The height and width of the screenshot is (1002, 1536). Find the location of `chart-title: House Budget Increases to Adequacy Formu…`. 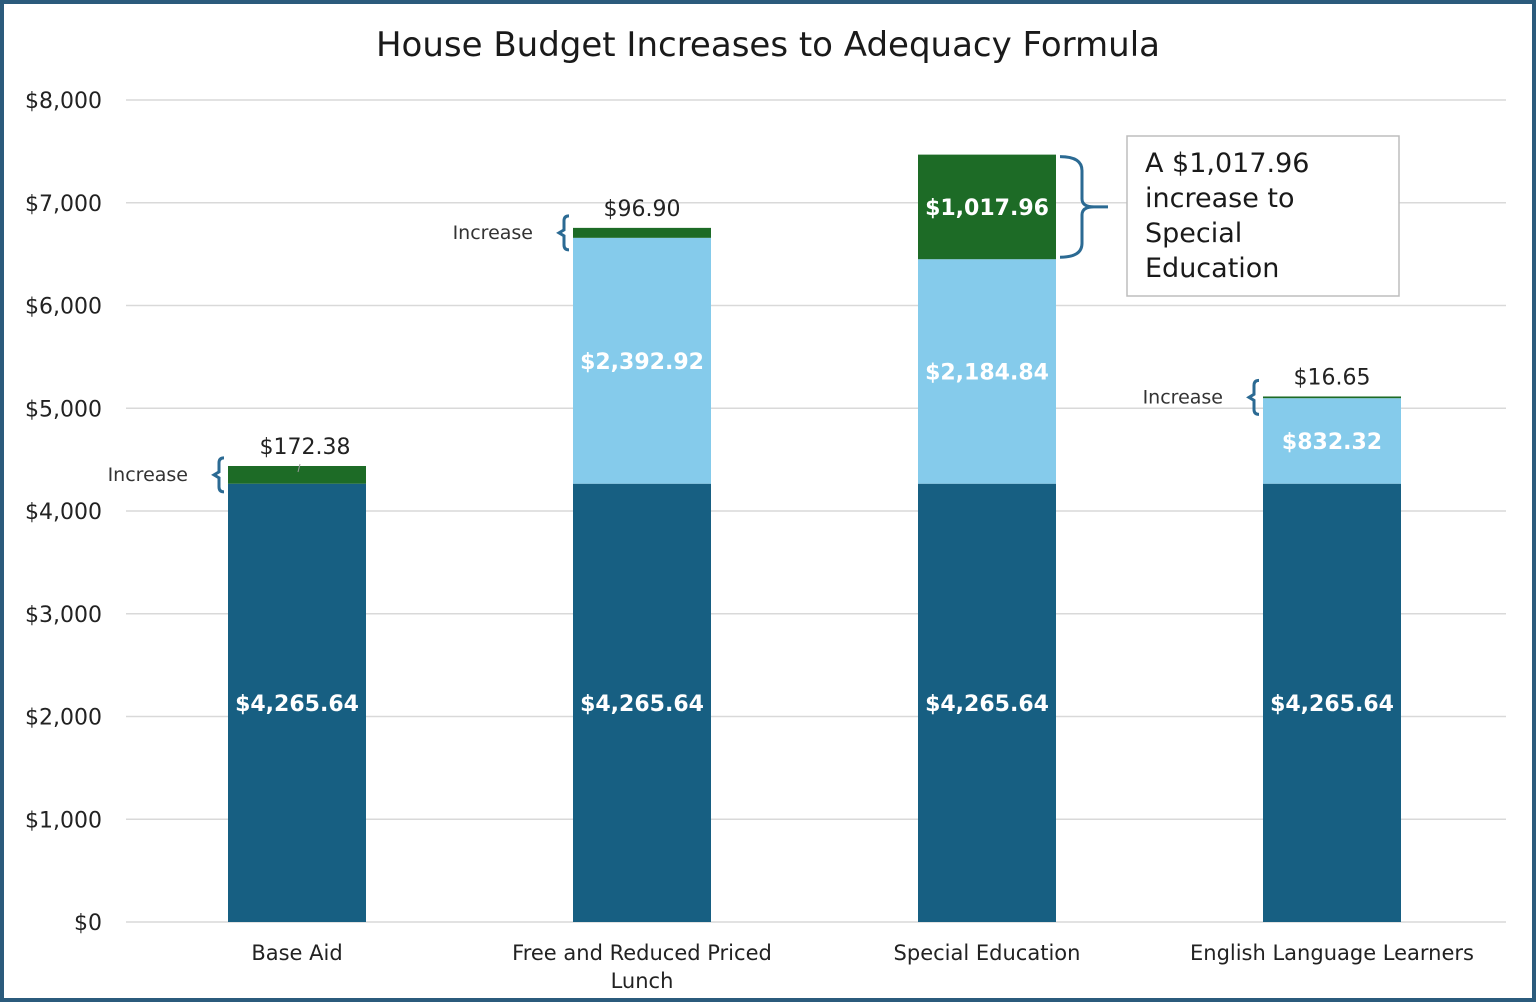

chart-title: House Budget Increases to Adequacy Formu… is located at coordinates (768, 45).